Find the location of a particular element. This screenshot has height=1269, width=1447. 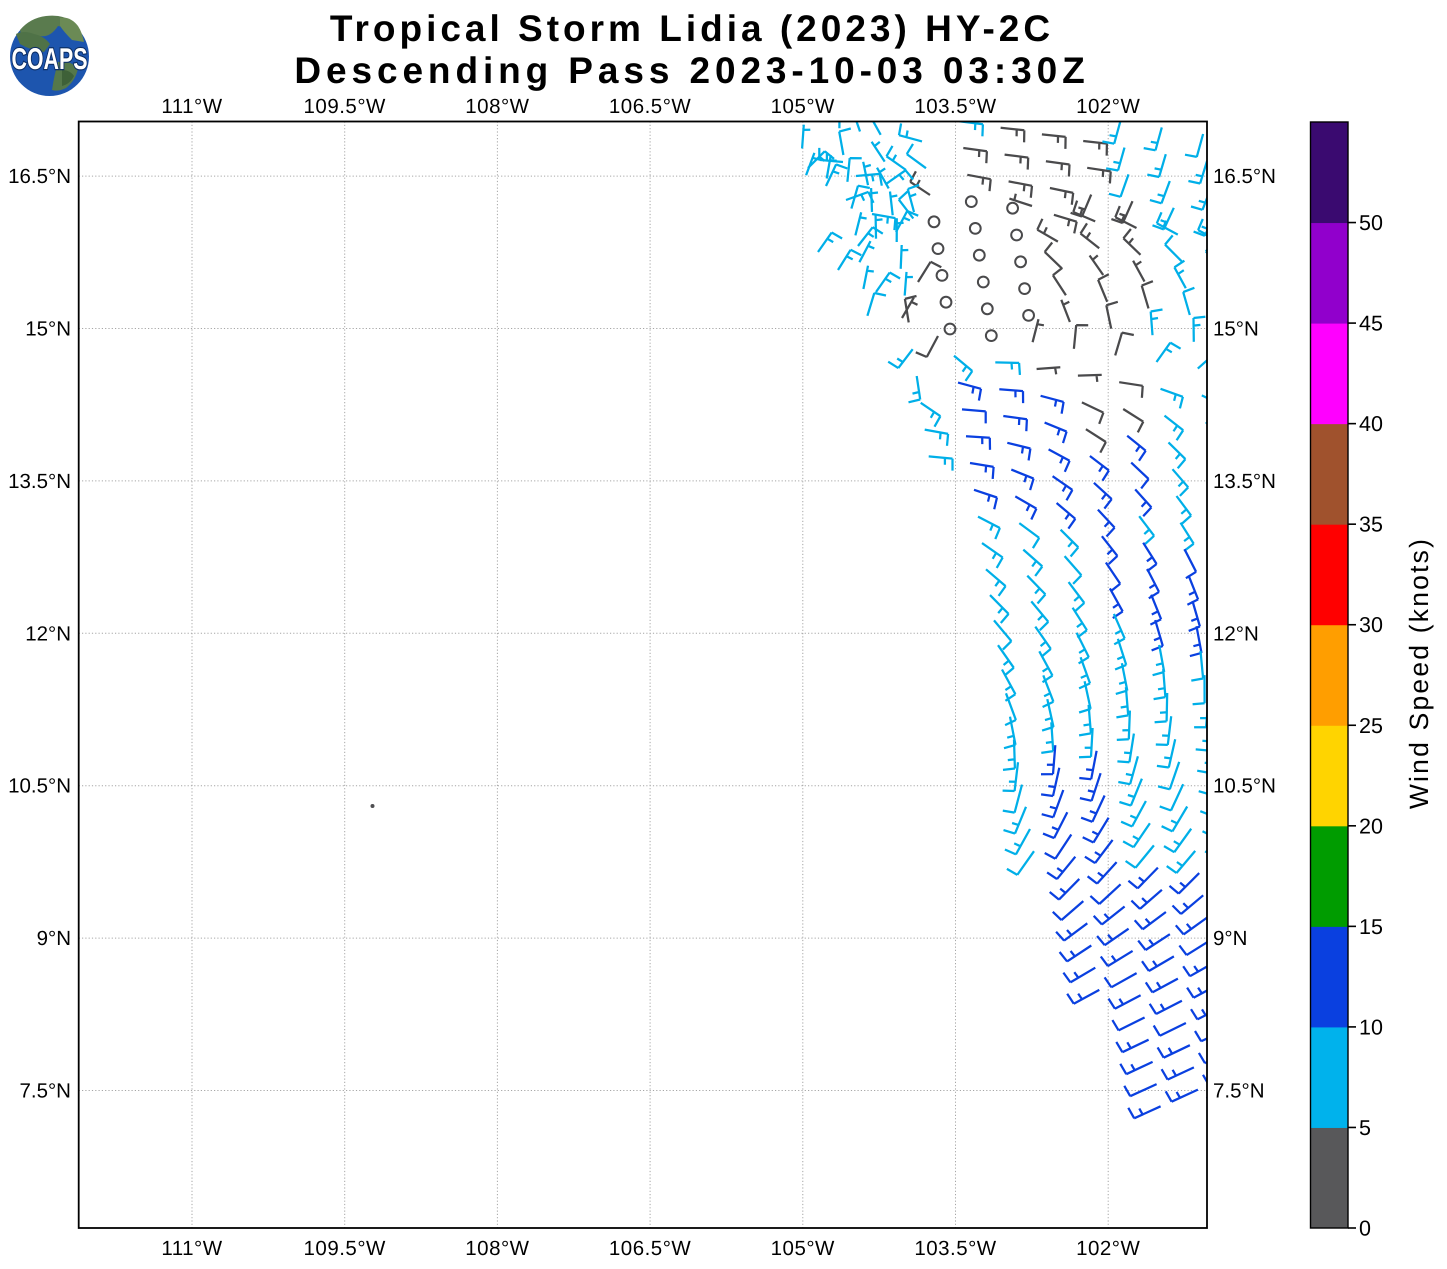

svg-text: 35 is located at coordinates (1371, 525).